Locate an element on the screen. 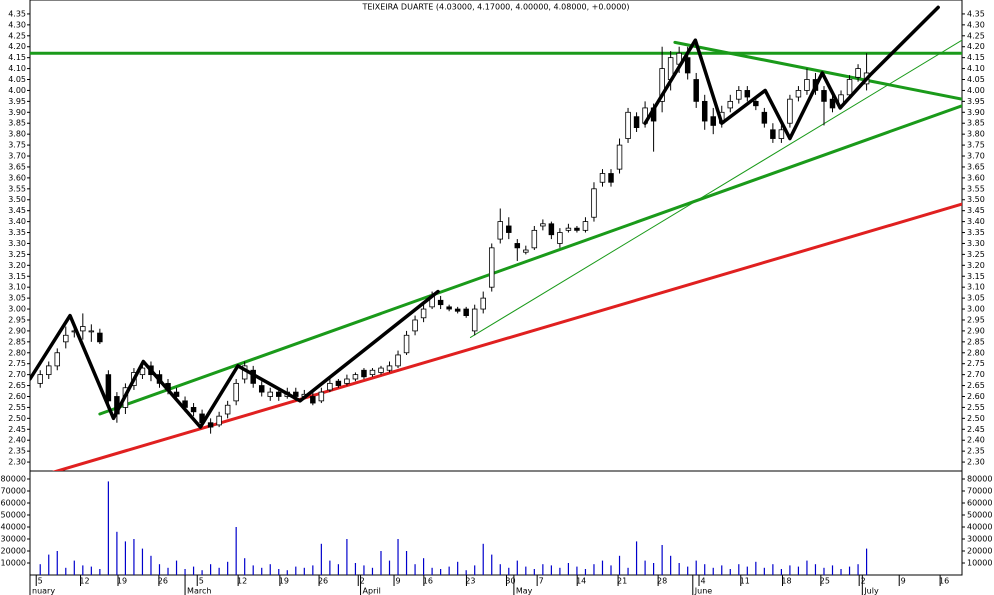 The image size is (994, 595). y-tick-label: 4.15 is located at coordinates (976, 57).